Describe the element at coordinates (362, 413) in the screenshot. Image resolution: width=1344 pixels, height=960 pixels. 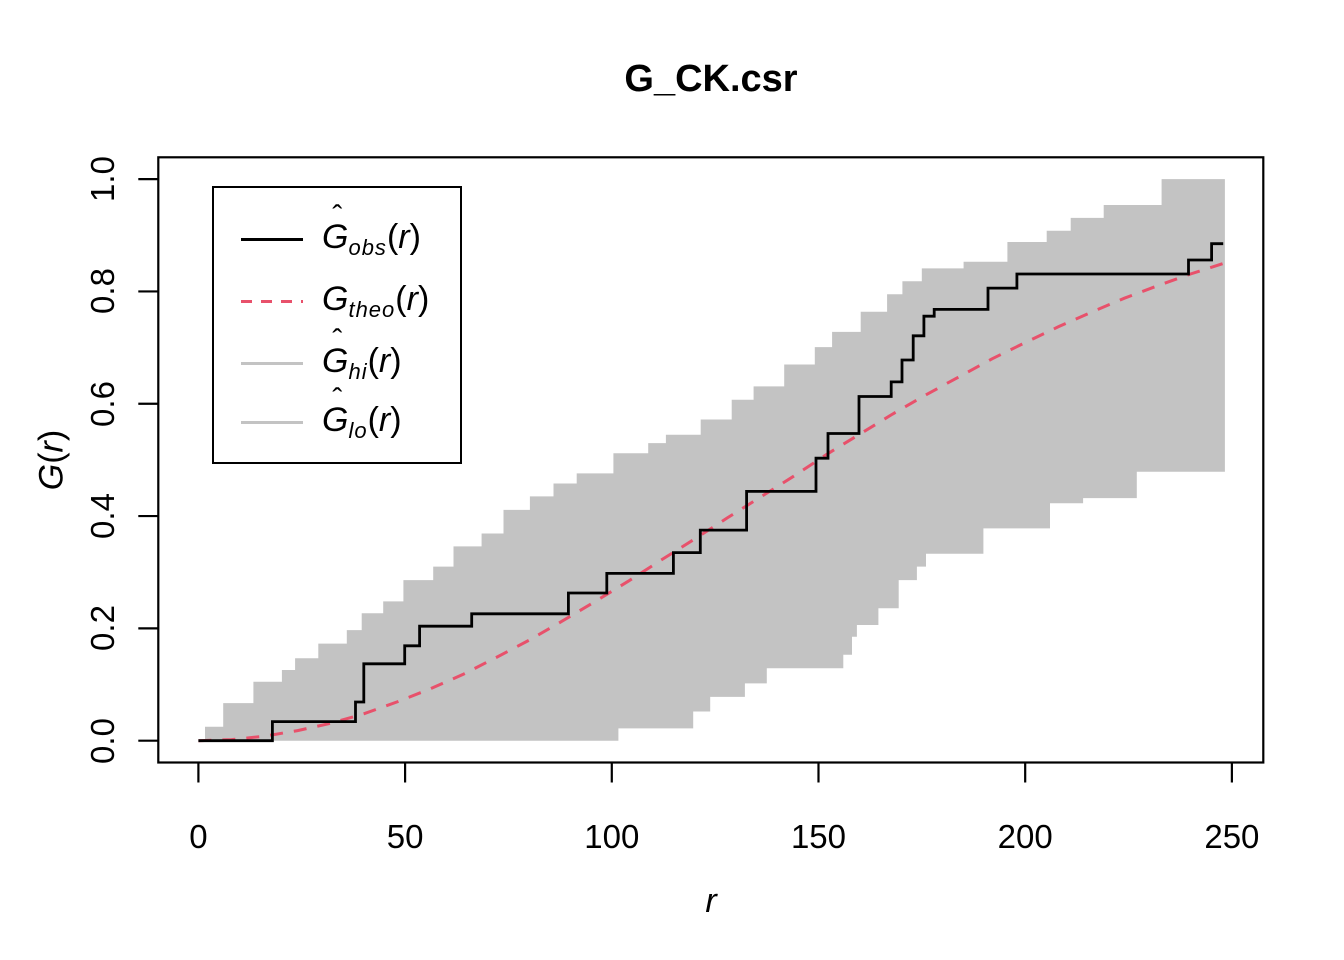
I see `legend-label-lo: ˆ Glo(r)` at that location.